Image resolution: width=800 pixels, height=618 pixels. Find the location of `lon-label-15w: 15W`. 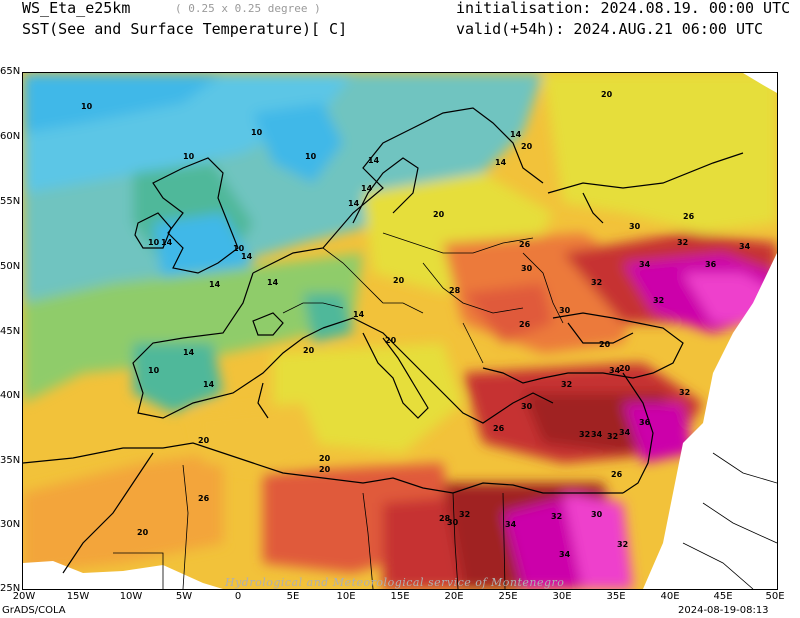

lon-label-15w: 15W is located at coordinates (78, 596).